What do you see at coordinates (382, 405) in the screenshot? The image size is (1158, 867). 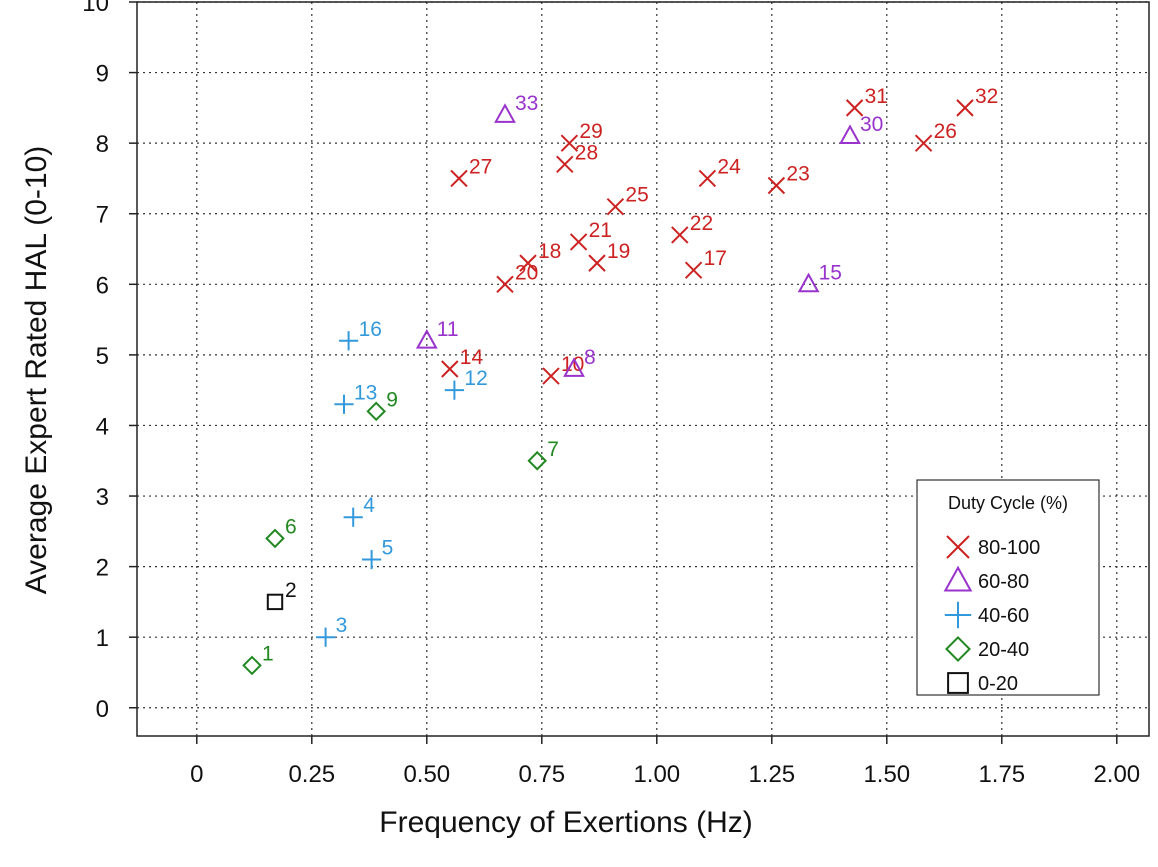 I see `data-point: 9` at bounding box center [382, 405].